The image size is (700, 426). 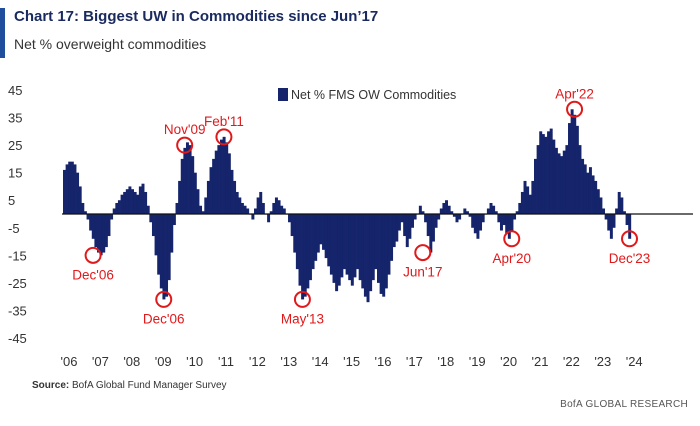 I want to click on y-tick-label: 5, so click(x=11, y=200).